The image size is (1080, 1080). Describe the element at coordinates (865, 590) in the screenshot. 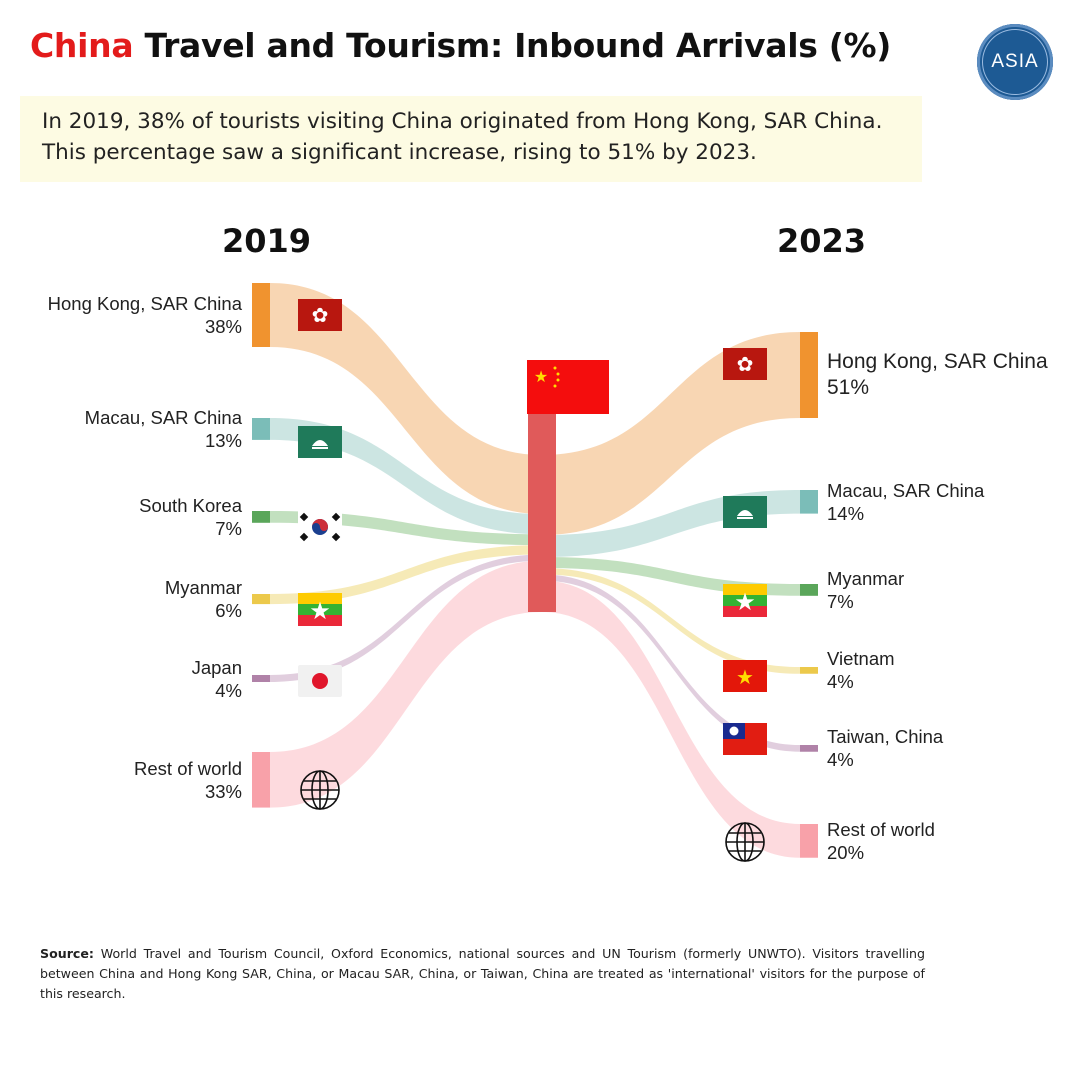

I see `right-node-label: Myanmar 7%` at that location.